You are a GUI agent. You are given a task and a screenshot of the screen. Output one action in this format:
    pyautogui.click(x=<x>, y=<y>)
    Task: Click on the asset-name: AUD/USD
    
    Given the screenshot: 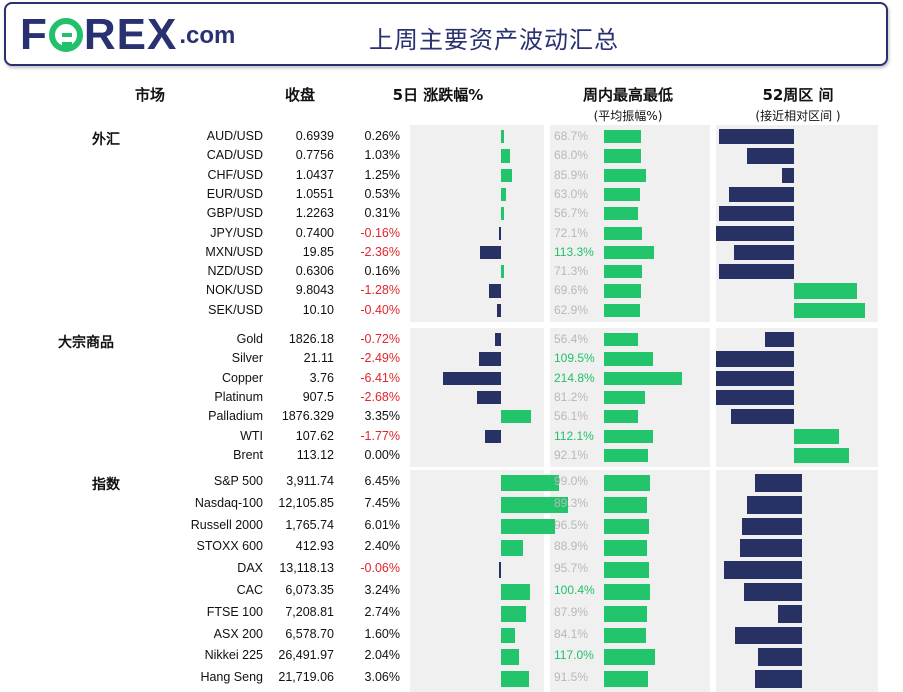 What is the action you would take?
    pyautogui.click(x=234, y=136)
    